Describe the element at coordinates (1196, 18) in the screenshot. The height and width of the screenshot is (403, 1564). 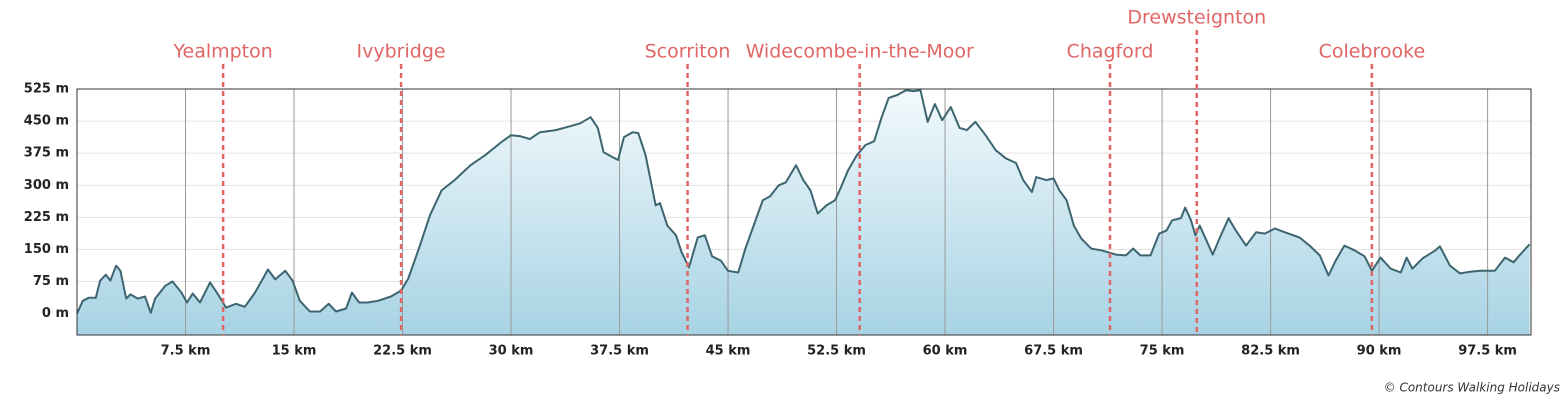
I see `marker-label: Drewsteignton` at that location.